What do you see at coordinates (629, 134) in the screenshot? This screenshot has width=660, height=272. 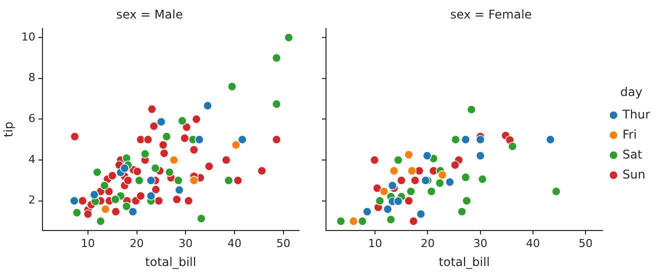 I see `legend-label: Fri` at bounding box center [629, 134].